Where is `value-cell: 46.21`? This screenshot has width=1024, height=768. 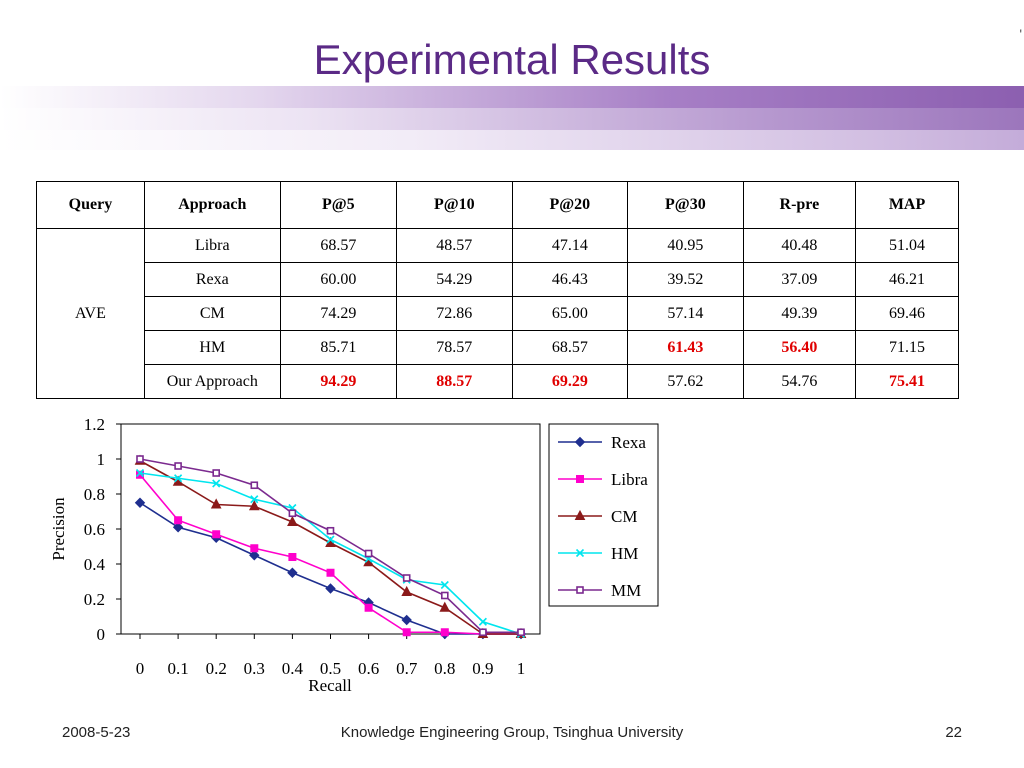 value-cell: 46.21 is located at coordinates (907, 279).